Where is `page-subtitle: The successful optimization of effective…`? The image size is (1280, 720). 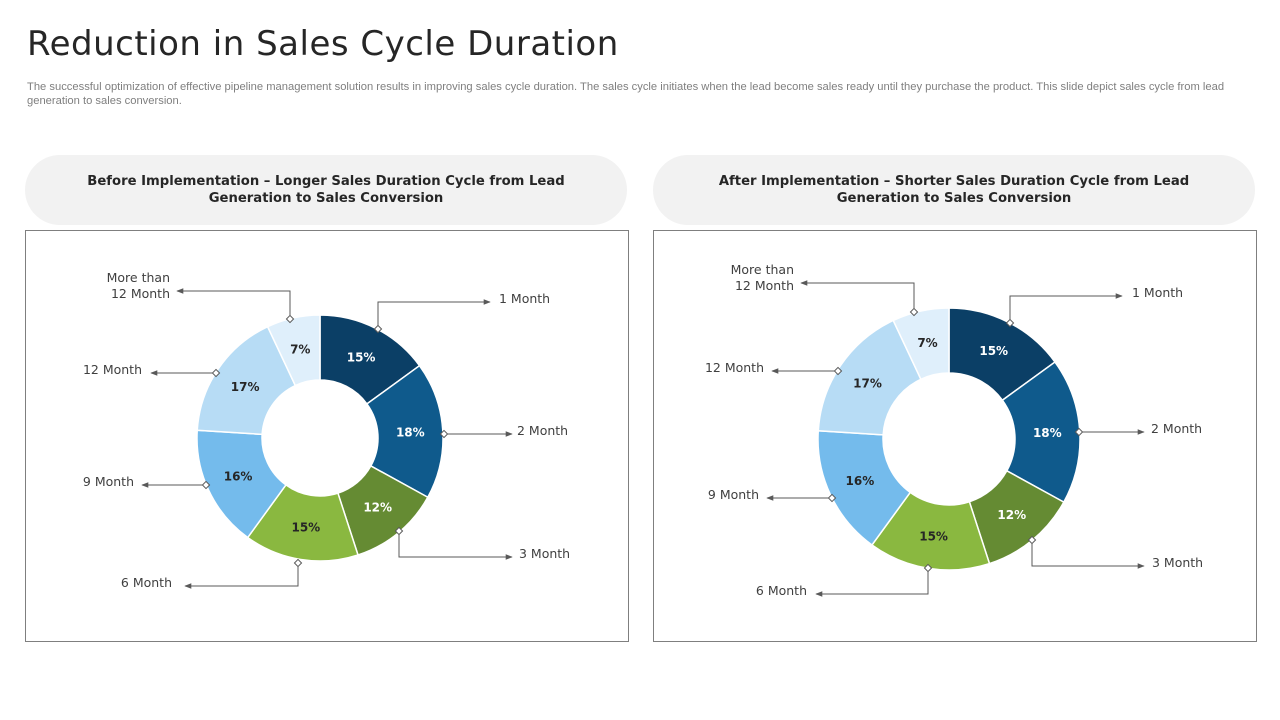
page-subtitle: The successful optimization of effective… is located at coordinates (626, 94).